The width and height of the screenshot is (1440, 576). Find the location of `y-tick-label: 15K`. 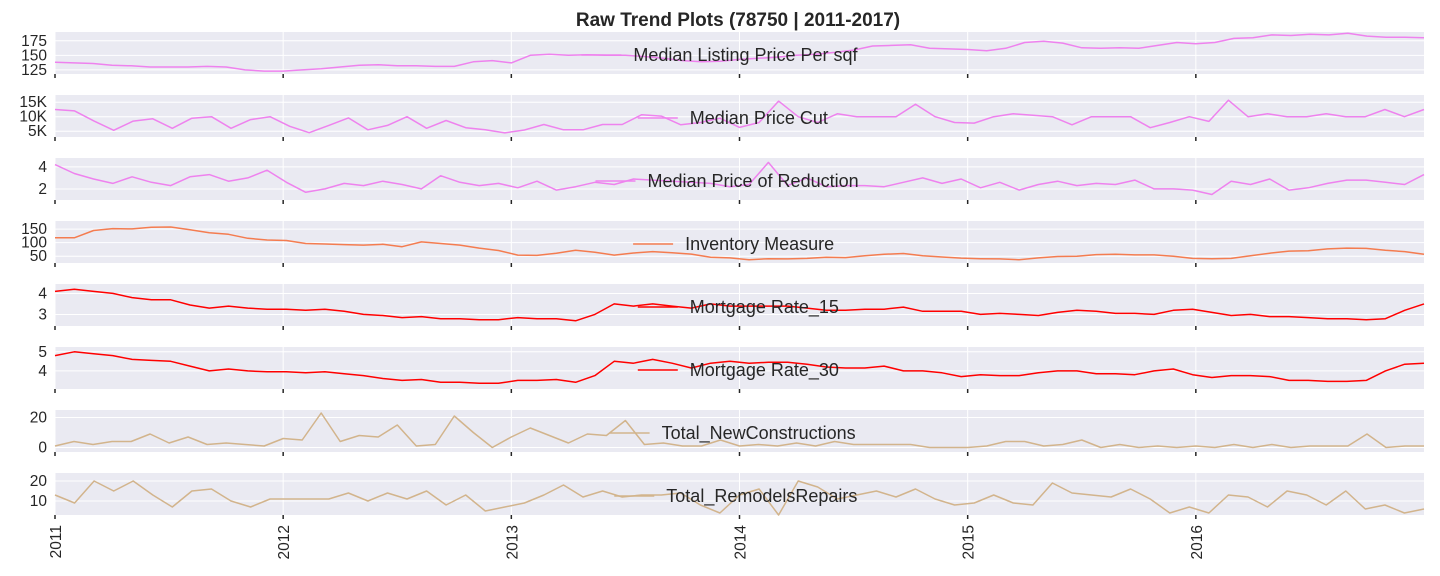

y-tick-label: 15K is located at coordinates (33, 102).